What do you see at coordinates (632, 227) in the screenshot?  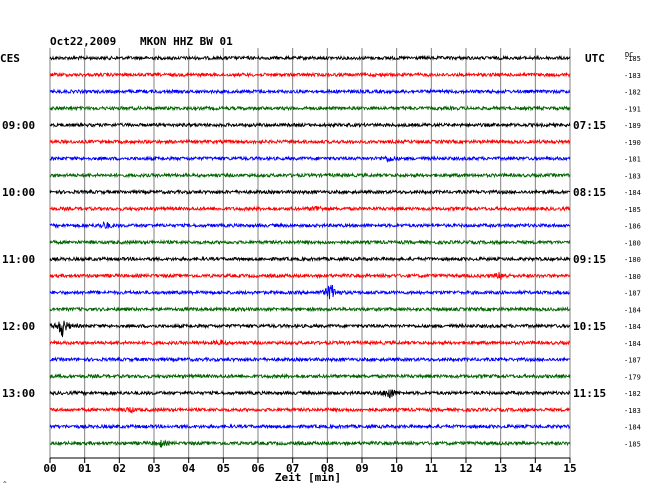 I see `dc-offset-value: -186` at bounding box center [632, 227].